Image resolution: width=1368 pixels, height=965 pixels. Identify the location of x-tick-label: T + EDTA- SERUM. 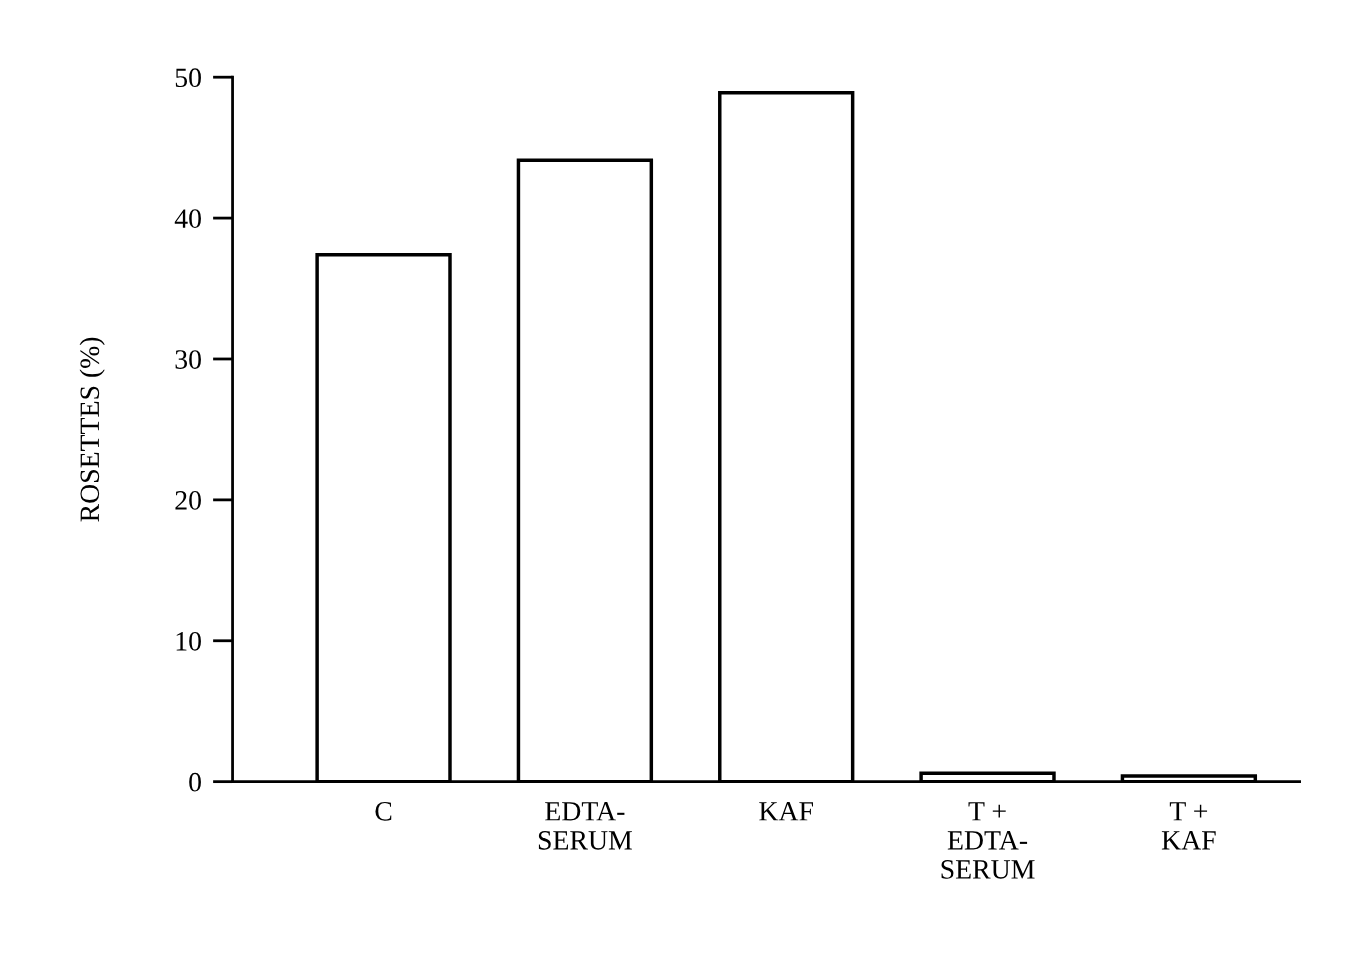
(988, 840).